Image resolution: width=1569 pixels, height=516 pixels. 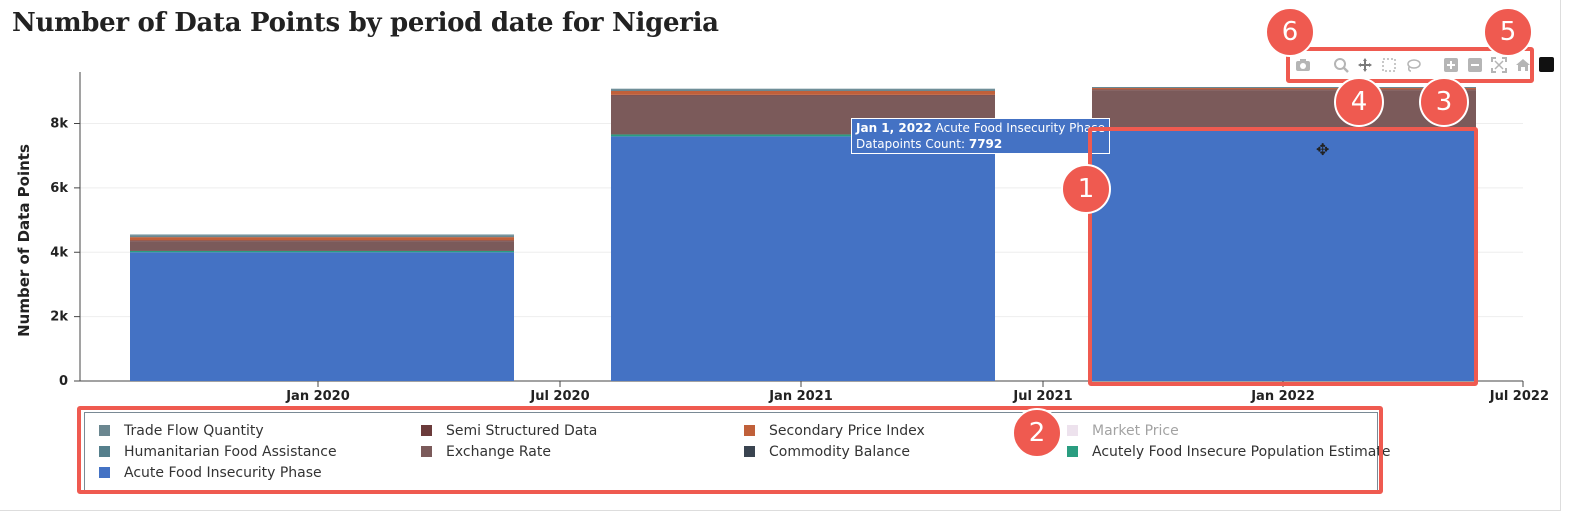 I want to click on highlight-modebar, so click(x=1410, y=65).